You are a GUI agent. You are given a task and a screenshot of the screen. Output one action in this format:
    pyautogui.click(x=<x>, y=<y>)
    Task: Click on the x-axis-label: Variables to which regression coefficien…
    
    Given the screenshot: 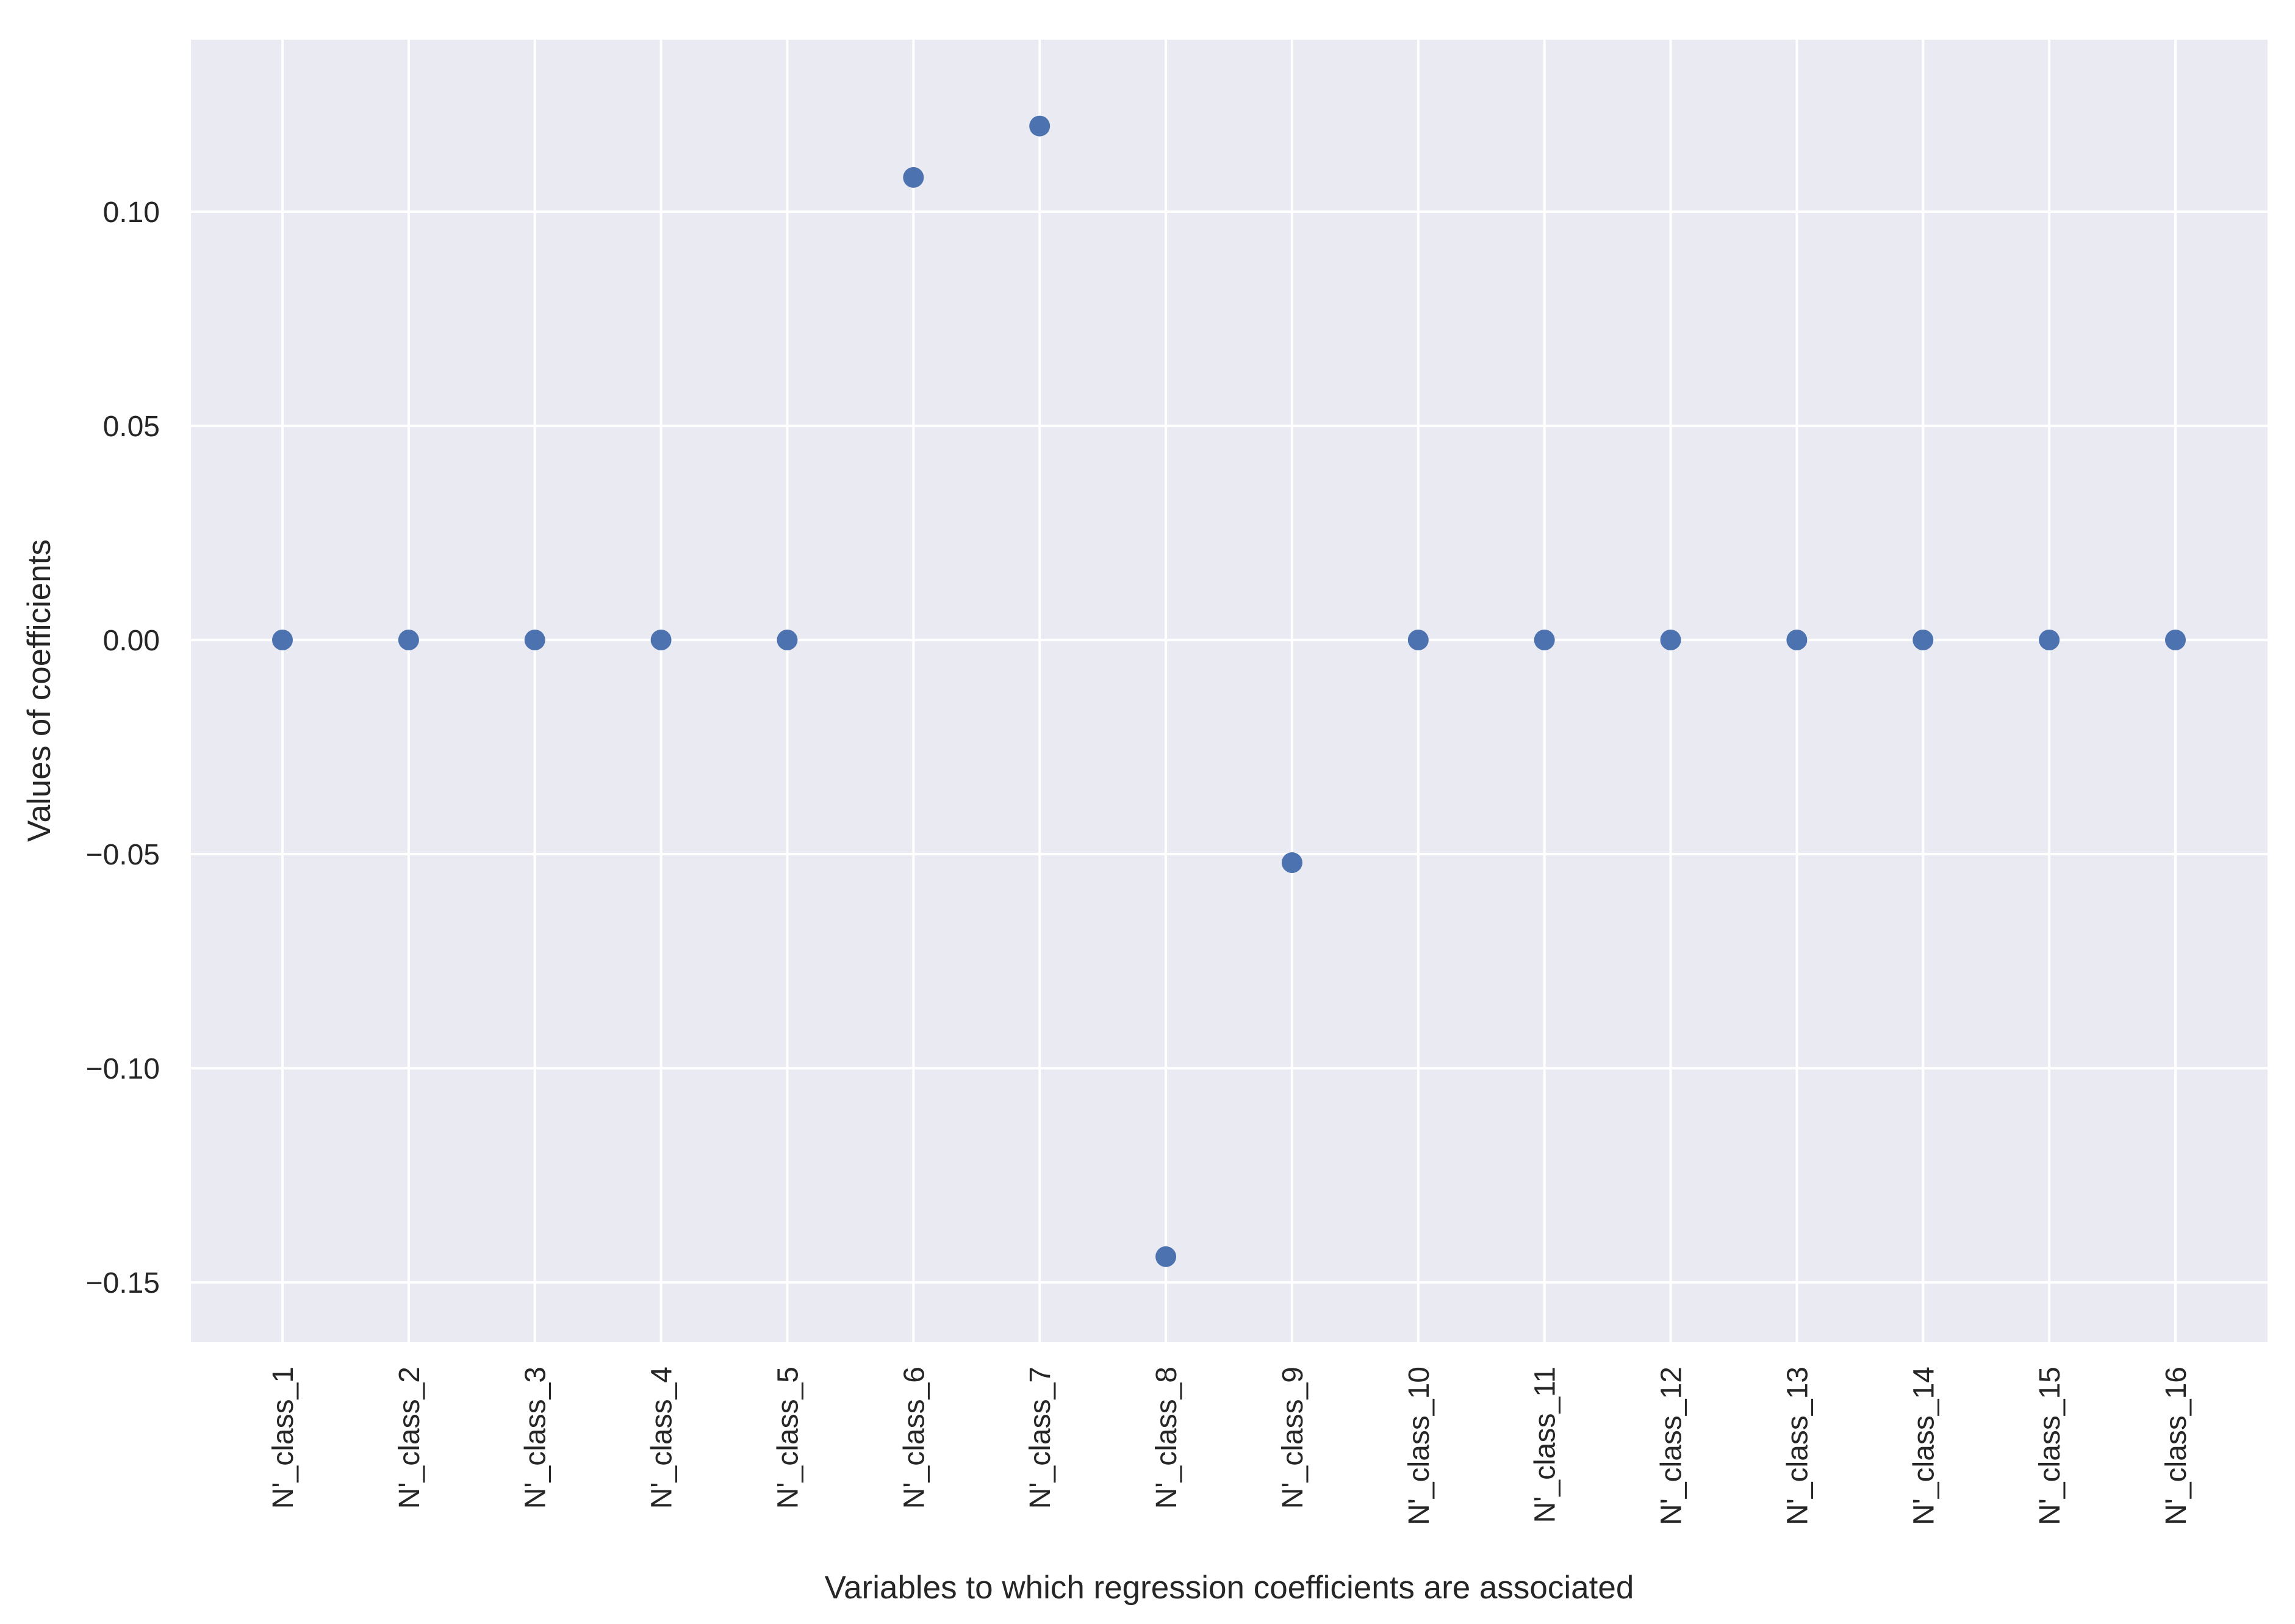 What is the action you would take?
    pyautogui.click(x=1229, y=1588)
    